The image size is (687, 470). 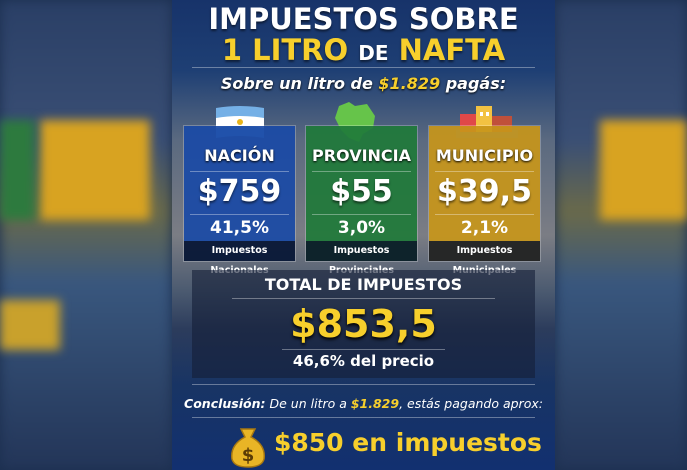 I want to click on card-value: $39,5, so click(x=484, y=191).